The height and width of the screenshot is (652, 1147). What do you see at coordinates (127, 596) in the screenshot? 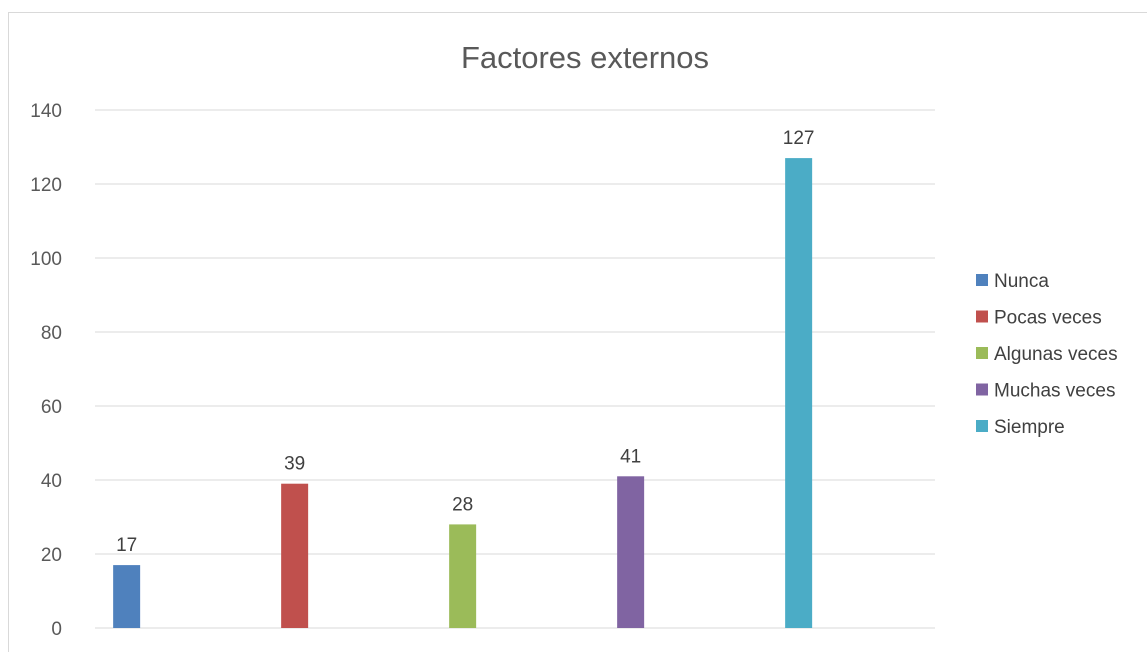
I see `bar-nunca` at bounding box center [127, 596].